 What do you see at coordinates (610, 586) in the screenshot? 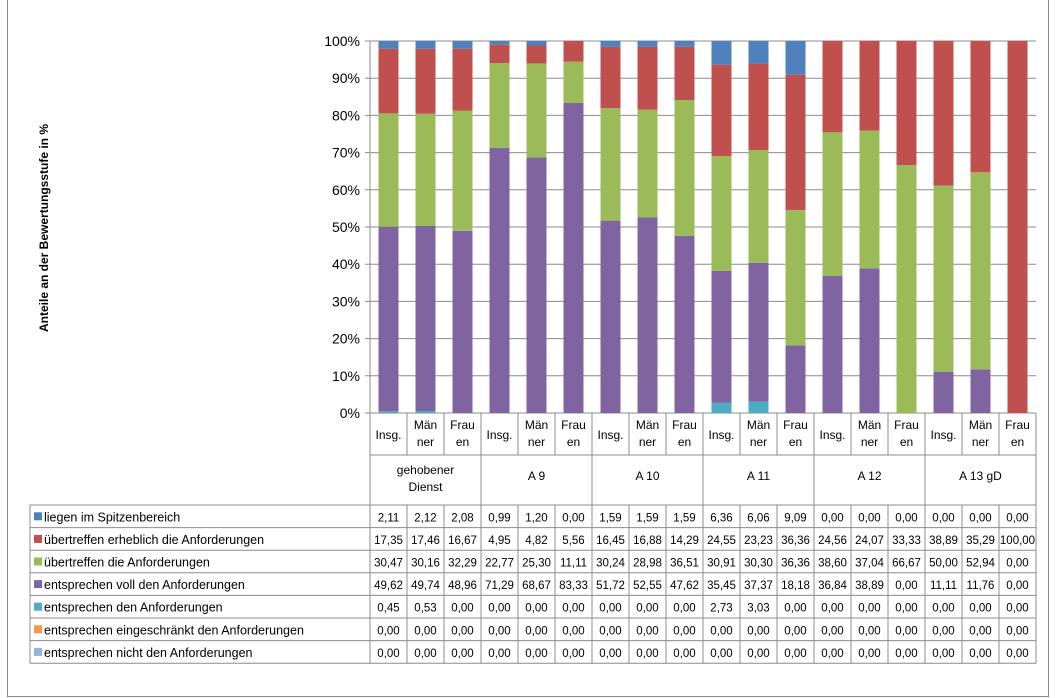
I see `data-label: 51,72` at bounding box center [610, 586].